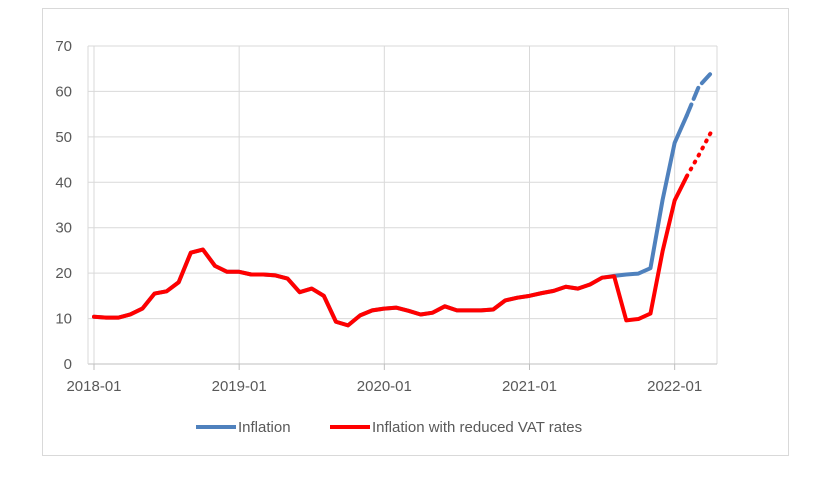  Describe the element at coordinates (477, 427) in the screenshot. I see `legend-label-reduced-vat: Inflation with reduced VAT rates` at that location.